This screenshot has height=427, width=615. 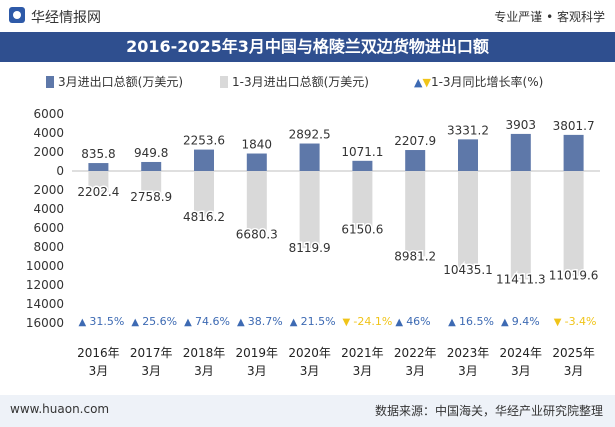 I want to click on data-label-march: 2207.9, so click(x=415, y=141).